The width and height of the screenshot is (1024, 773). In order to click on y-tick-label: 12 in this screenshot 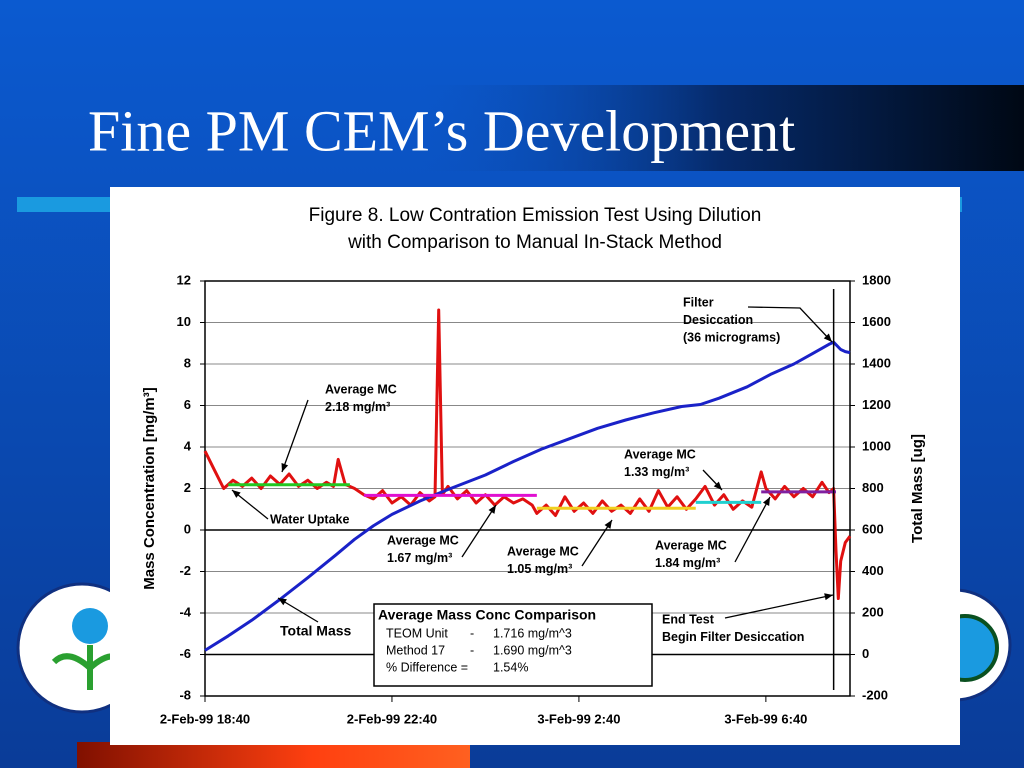, I will do `click(184, 279)`.